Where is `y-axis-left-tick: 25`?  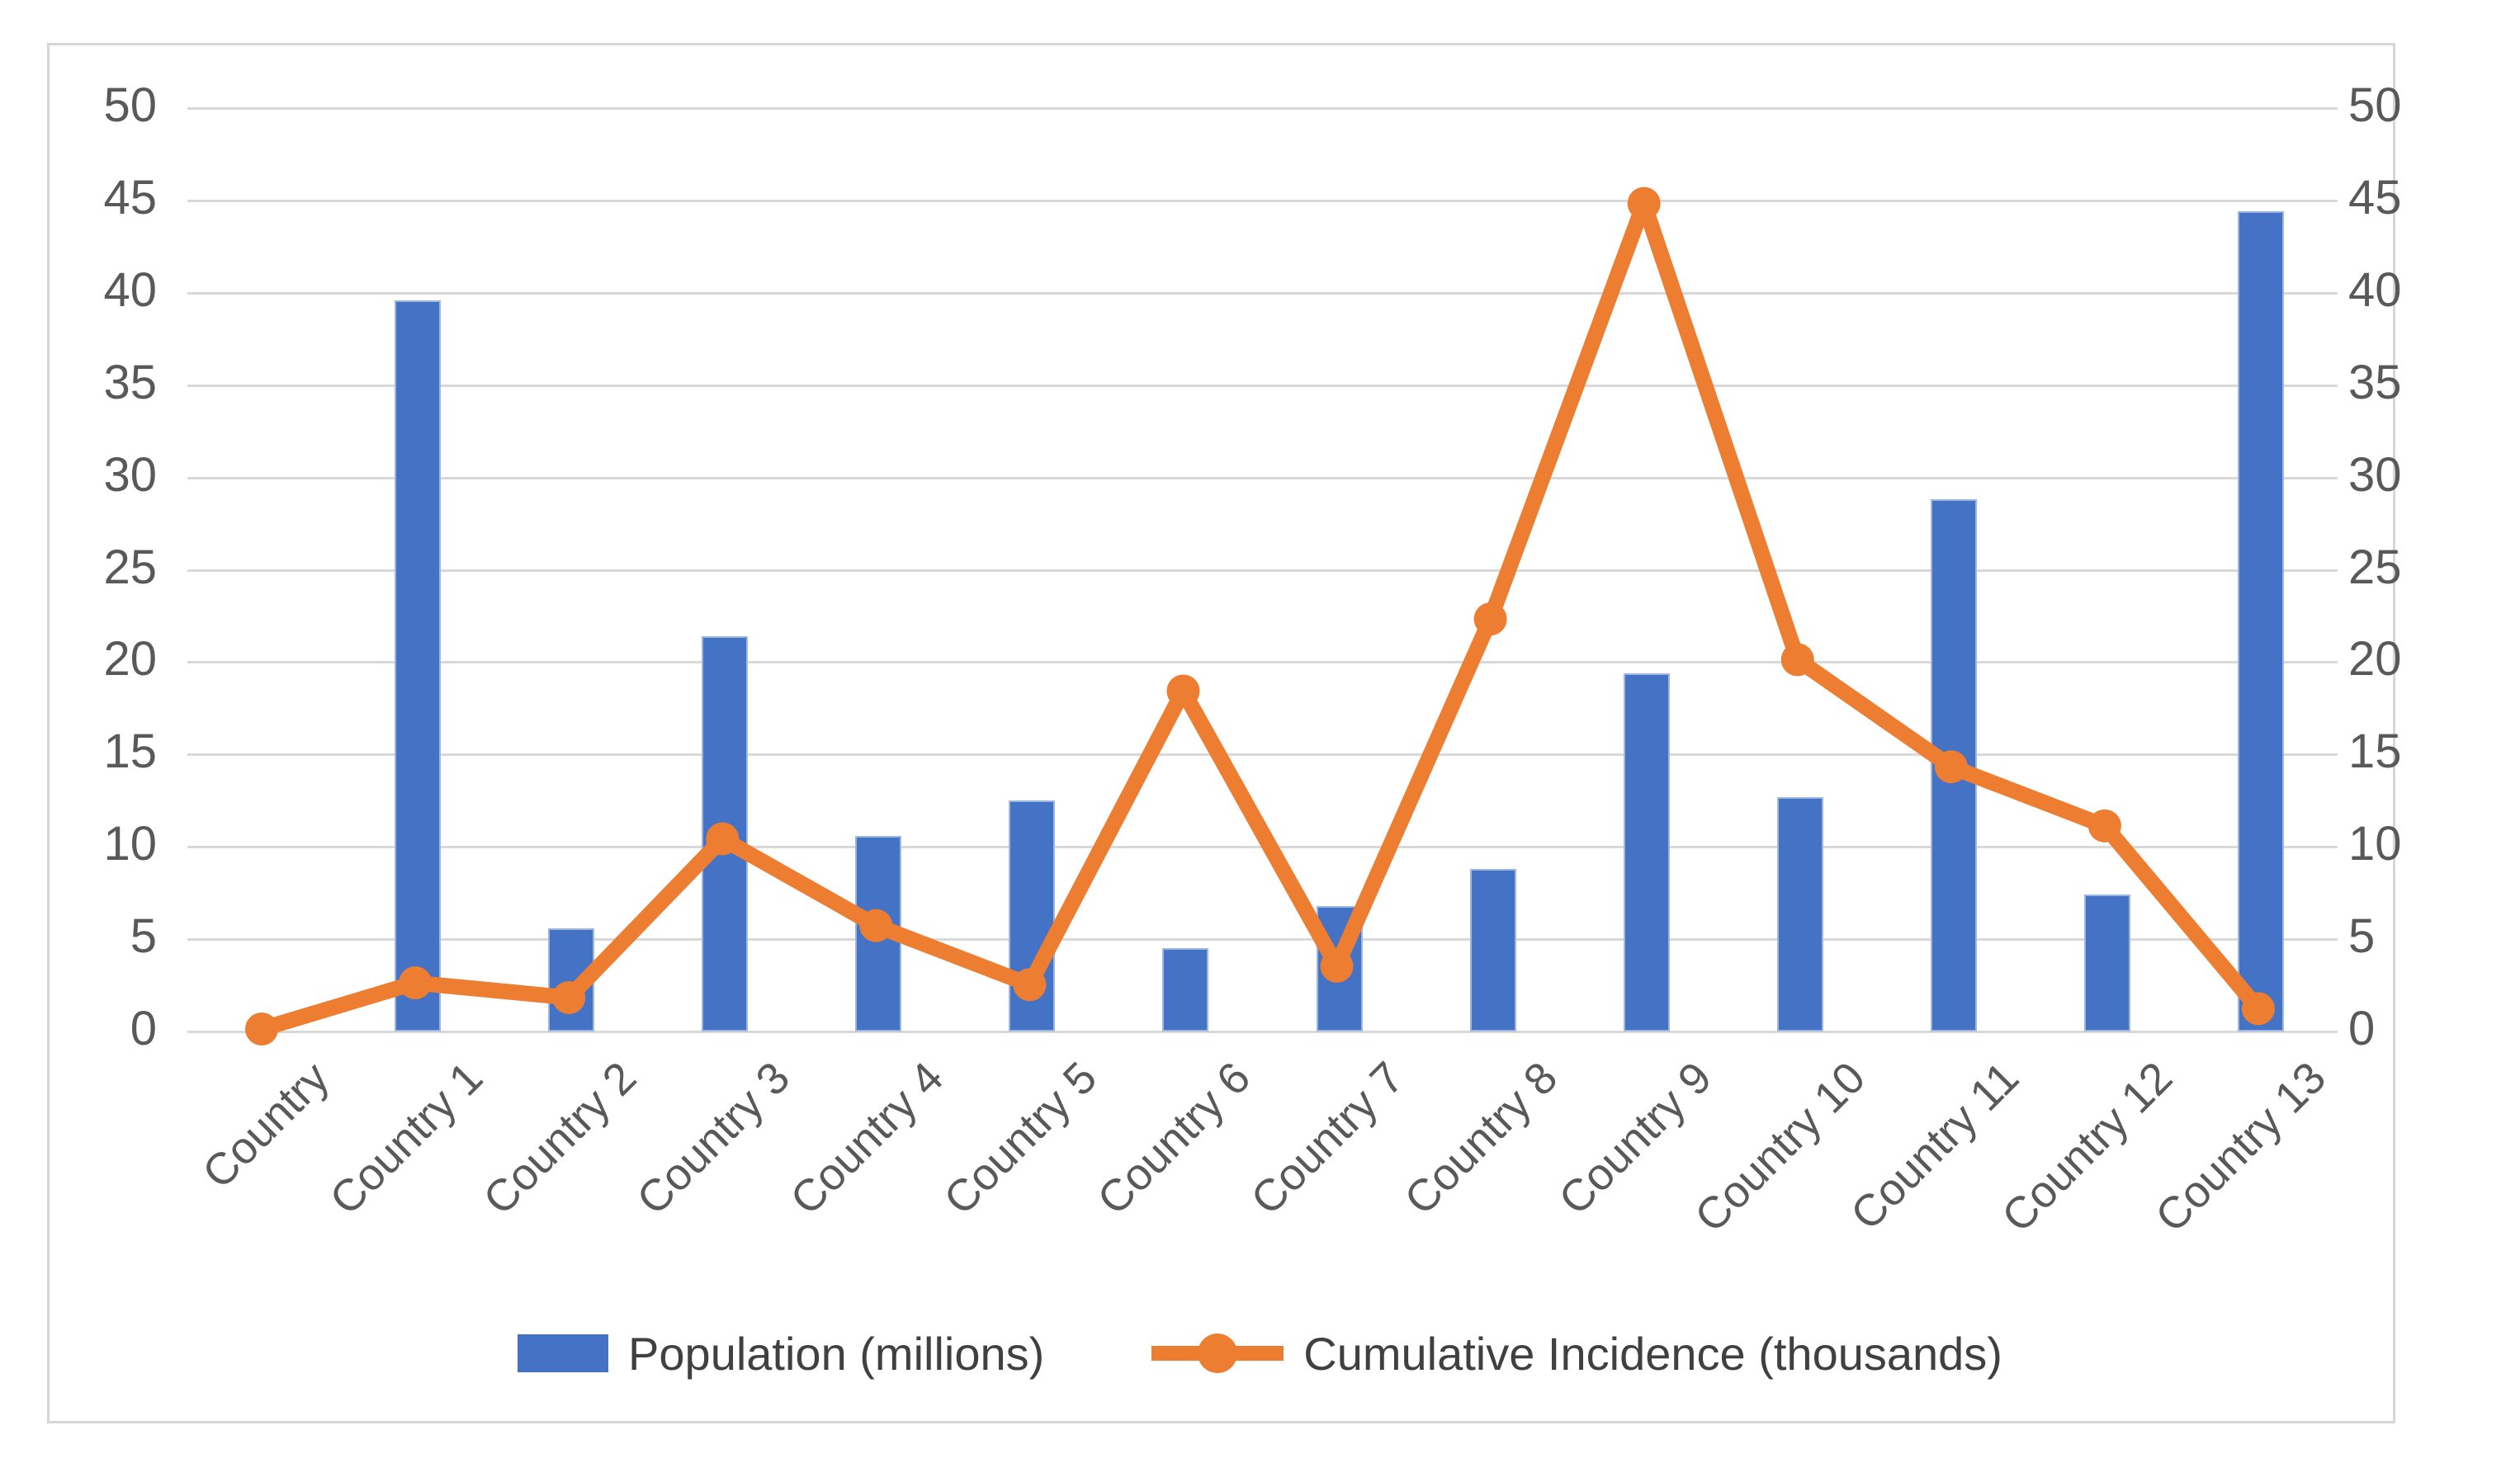 y-axis-left-tick: 25 is located at coordinates (130, 567).